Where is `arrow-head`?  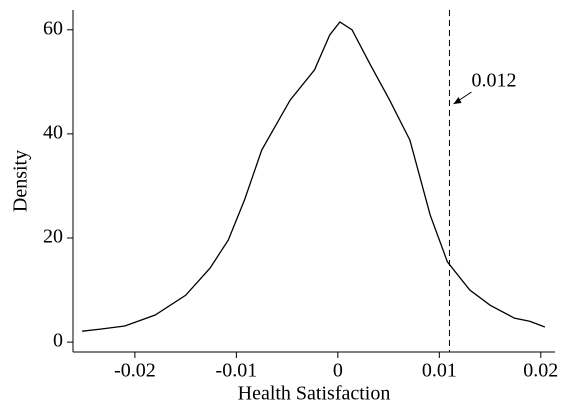 arrow-head is located at coordinates (457, 100).